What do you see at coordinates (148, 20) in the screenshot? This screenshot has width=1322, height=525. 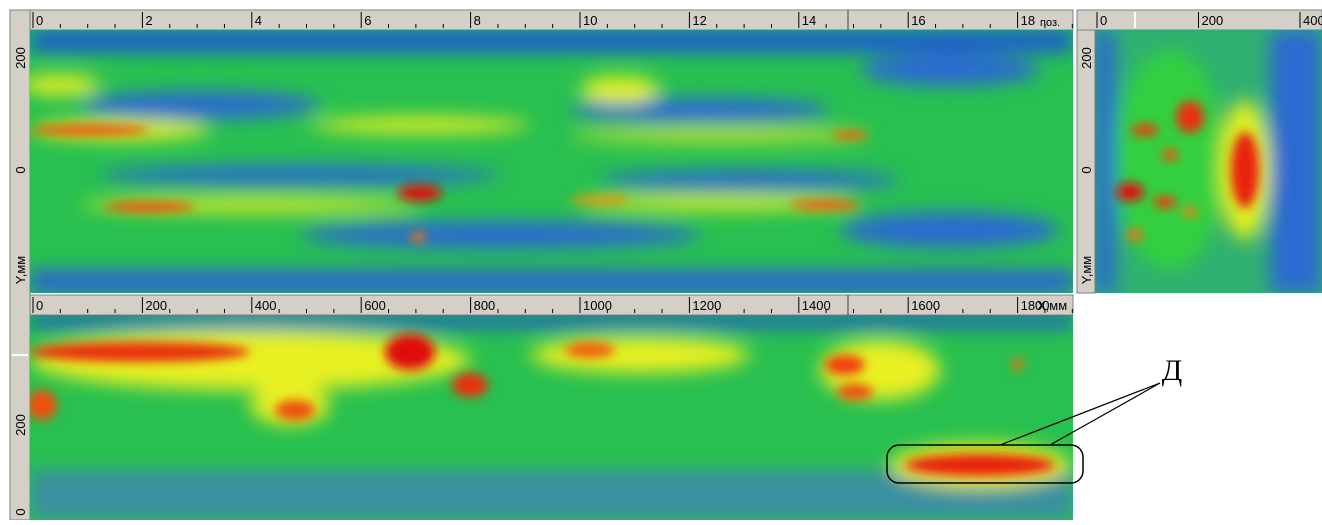 I see `x-tick-label: 2` at bounding box center [148, 20].